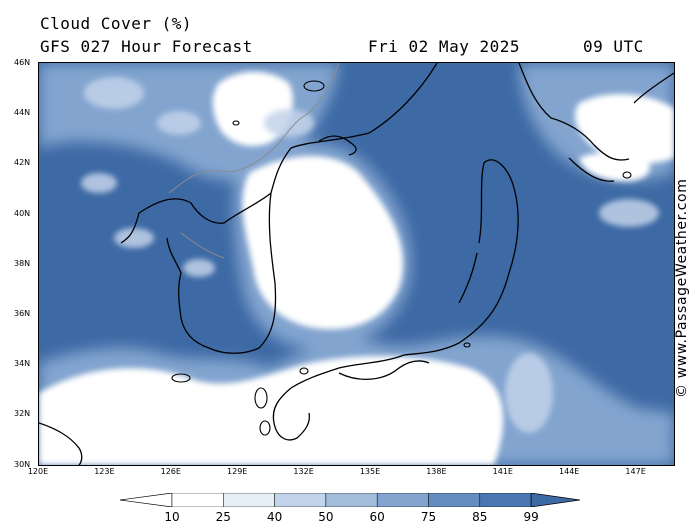 The image size is (700, 525). What do you see at coordinates (223, 517) in the screenshot?
I see `legend-tick-label: 25` at bounding box center [223, 517].